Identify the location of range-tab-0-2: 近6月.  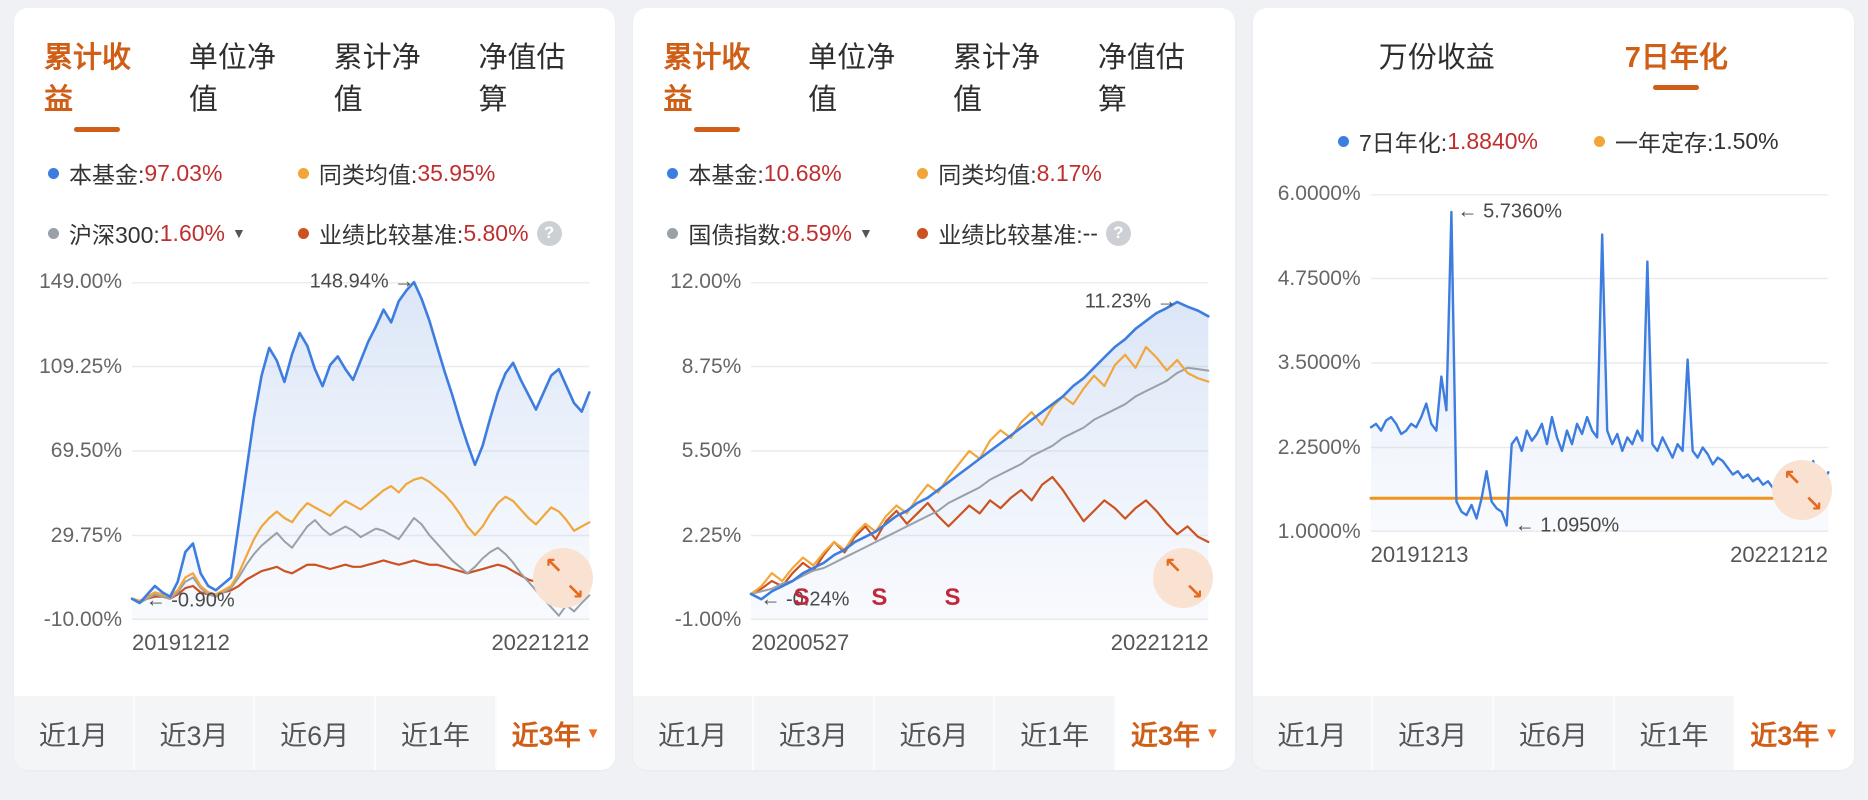
(316, 733).